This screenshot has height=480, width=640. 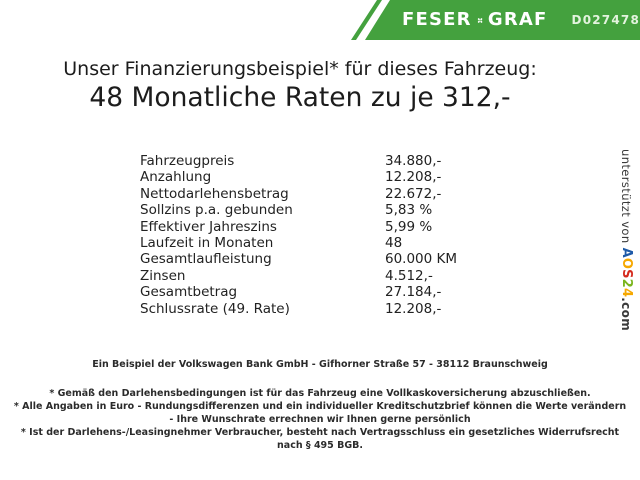 I want to click on table-row: Effektiver Jahreszins 5,99 %, so click(x=298, y=227).